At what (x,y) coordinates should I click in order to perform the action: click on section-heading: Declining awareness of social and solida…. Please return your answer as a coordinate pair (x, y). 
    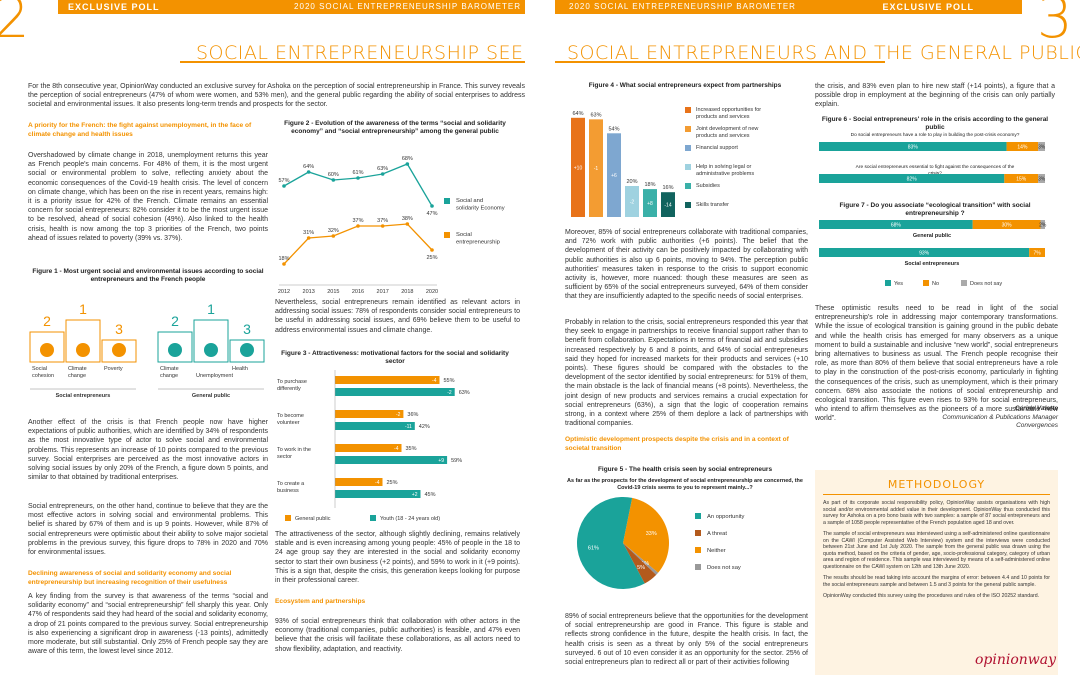
    Looking at the image, I should click on (130, 578).